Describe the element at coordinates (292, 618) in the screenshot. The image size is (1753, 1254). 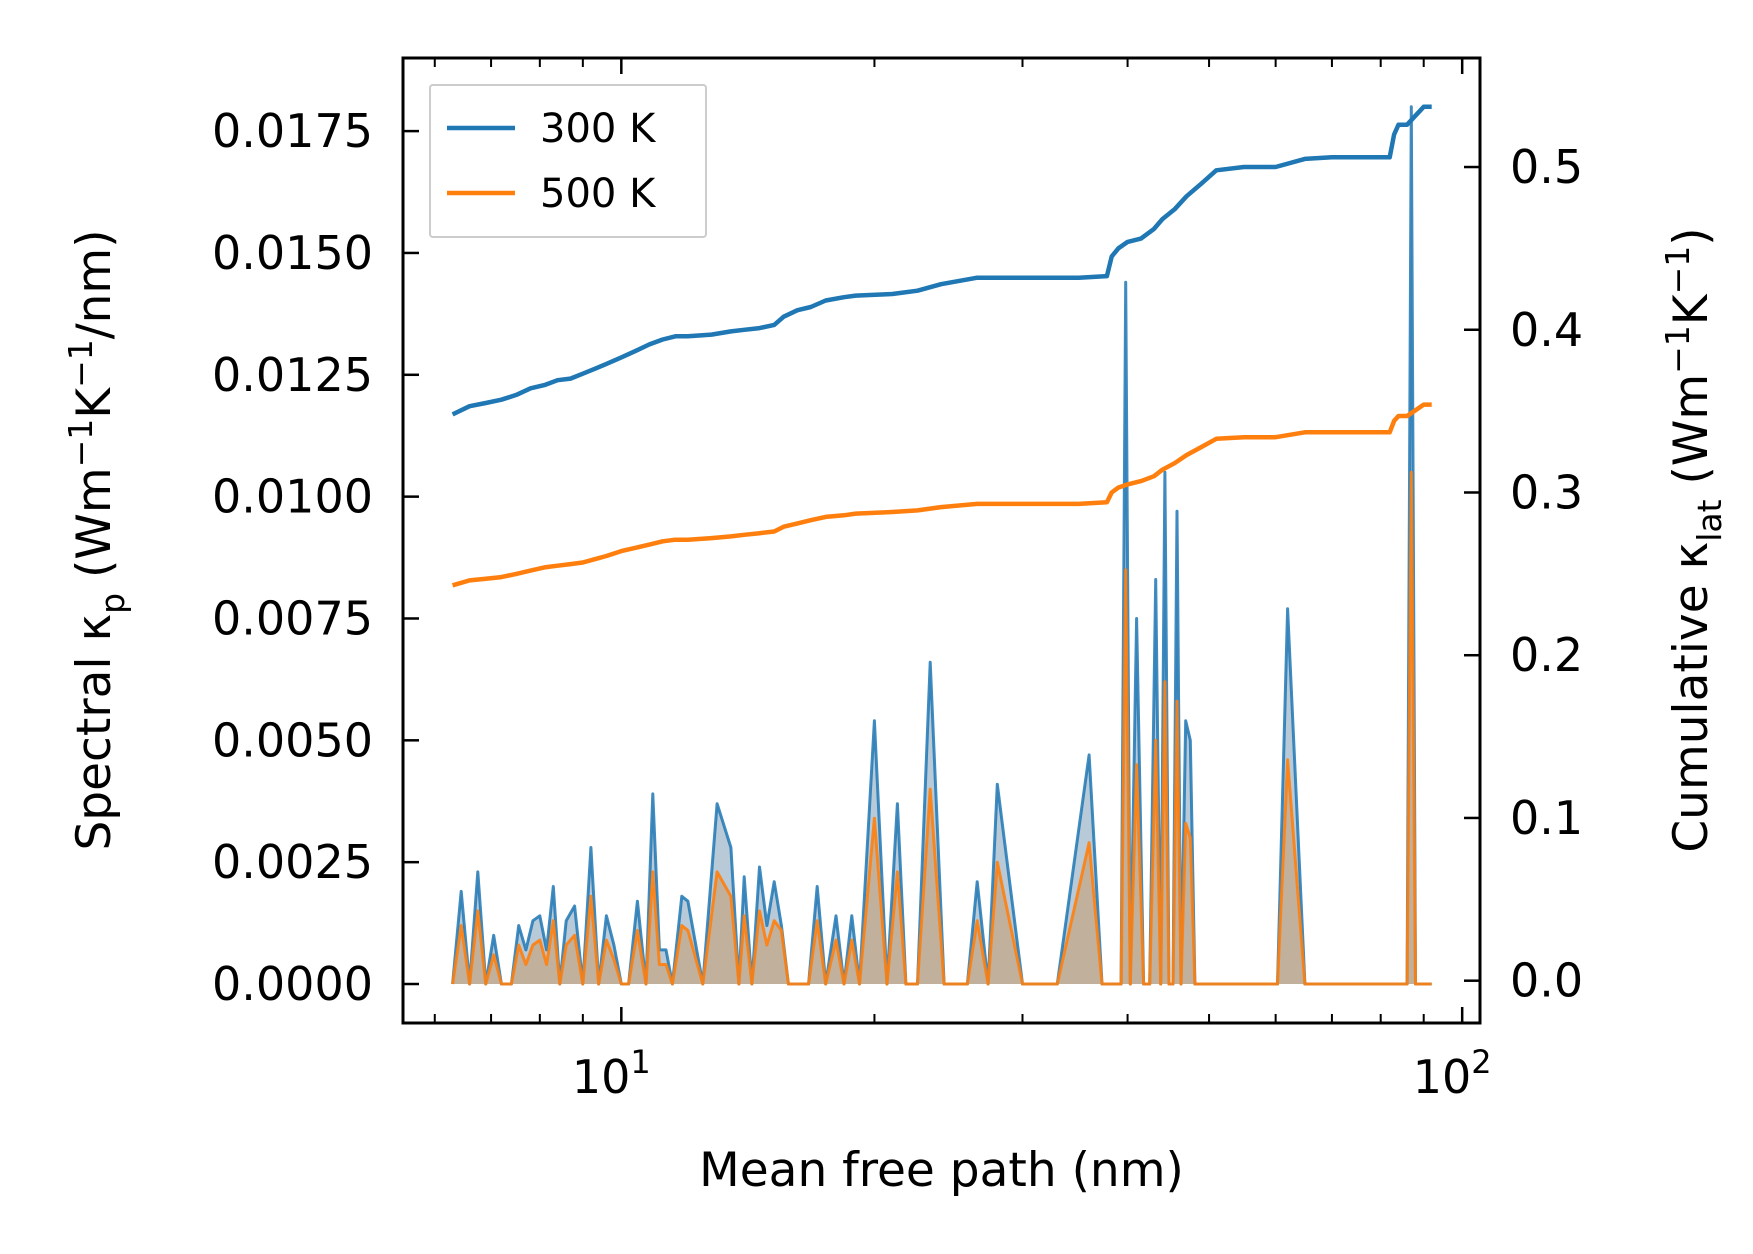
I see `y-left-tick-label: 0.0075` at that location.